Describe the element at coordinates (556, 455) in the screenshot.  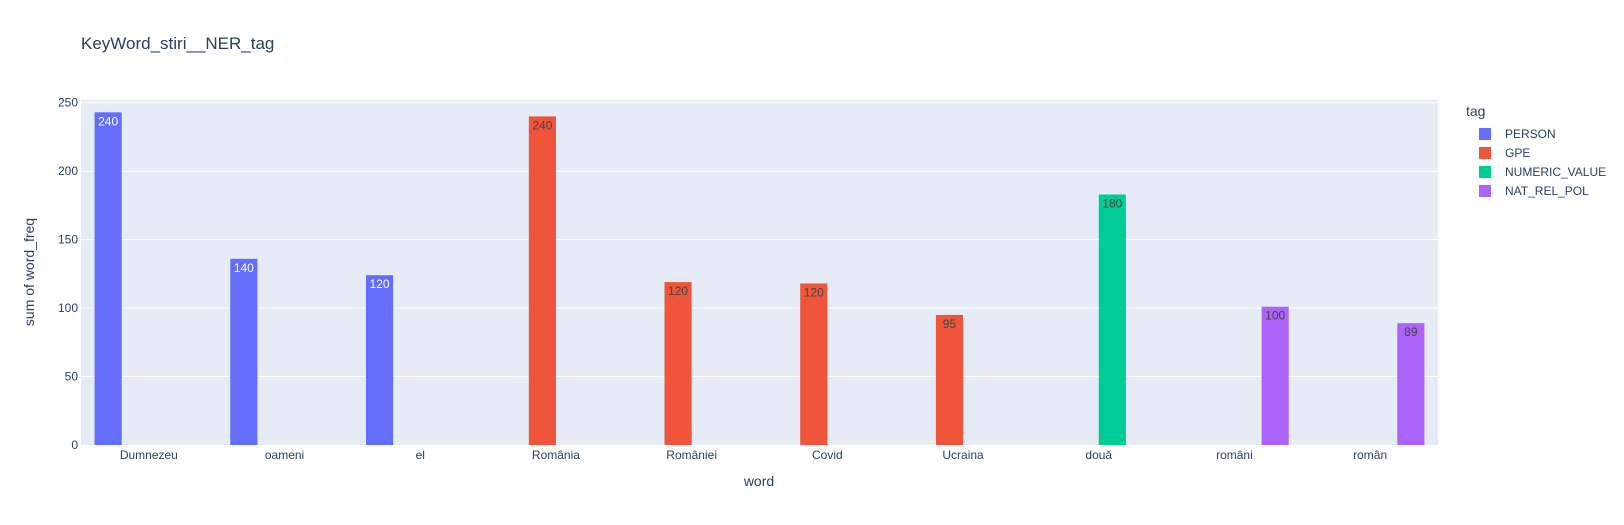
I see `x-tick-label: România` at that location.